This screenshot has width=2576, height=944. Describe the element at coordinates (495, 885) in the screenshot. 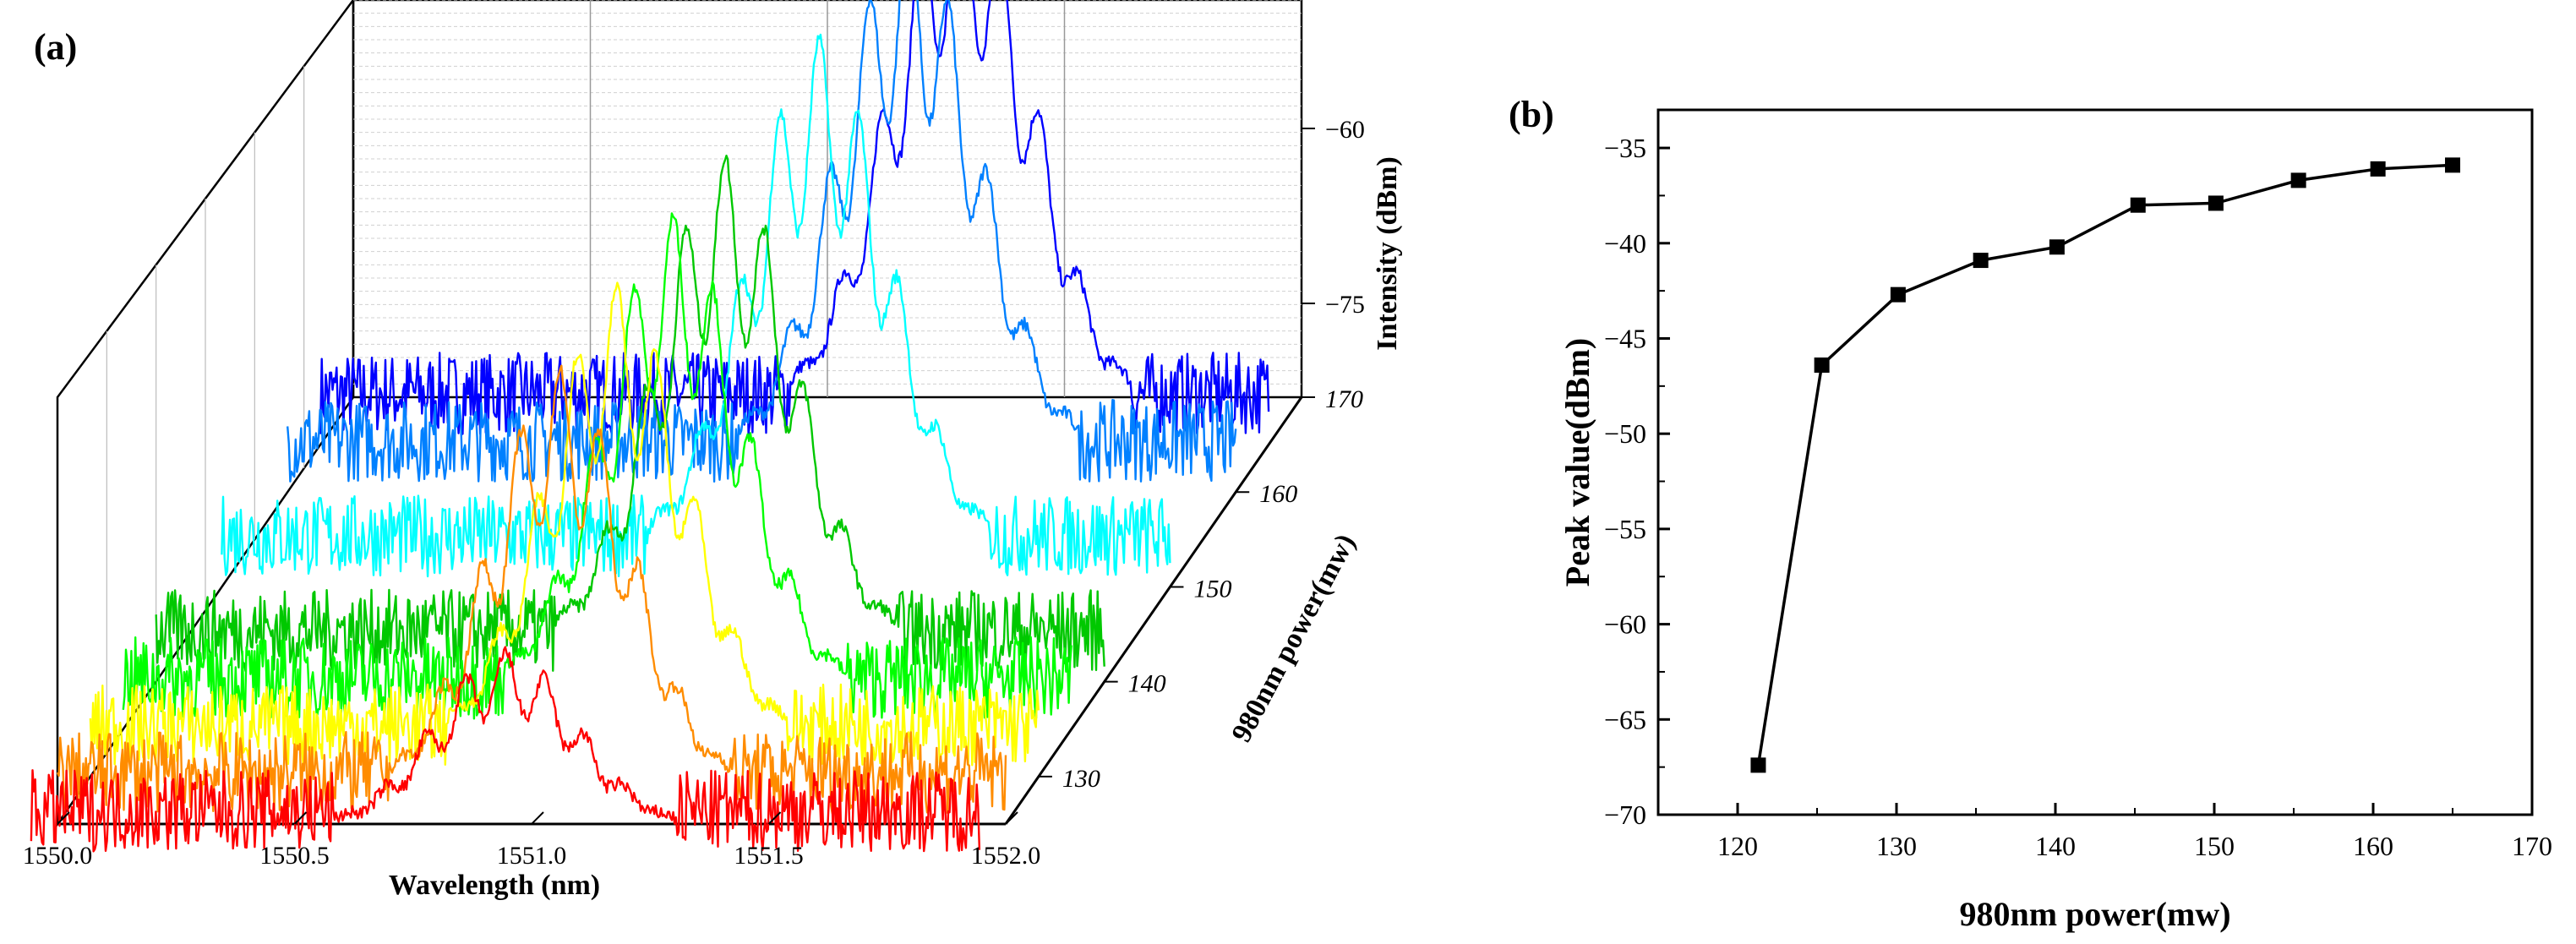

I see `panel-a-x-axis-label: Wavelength (nm)` at that location.